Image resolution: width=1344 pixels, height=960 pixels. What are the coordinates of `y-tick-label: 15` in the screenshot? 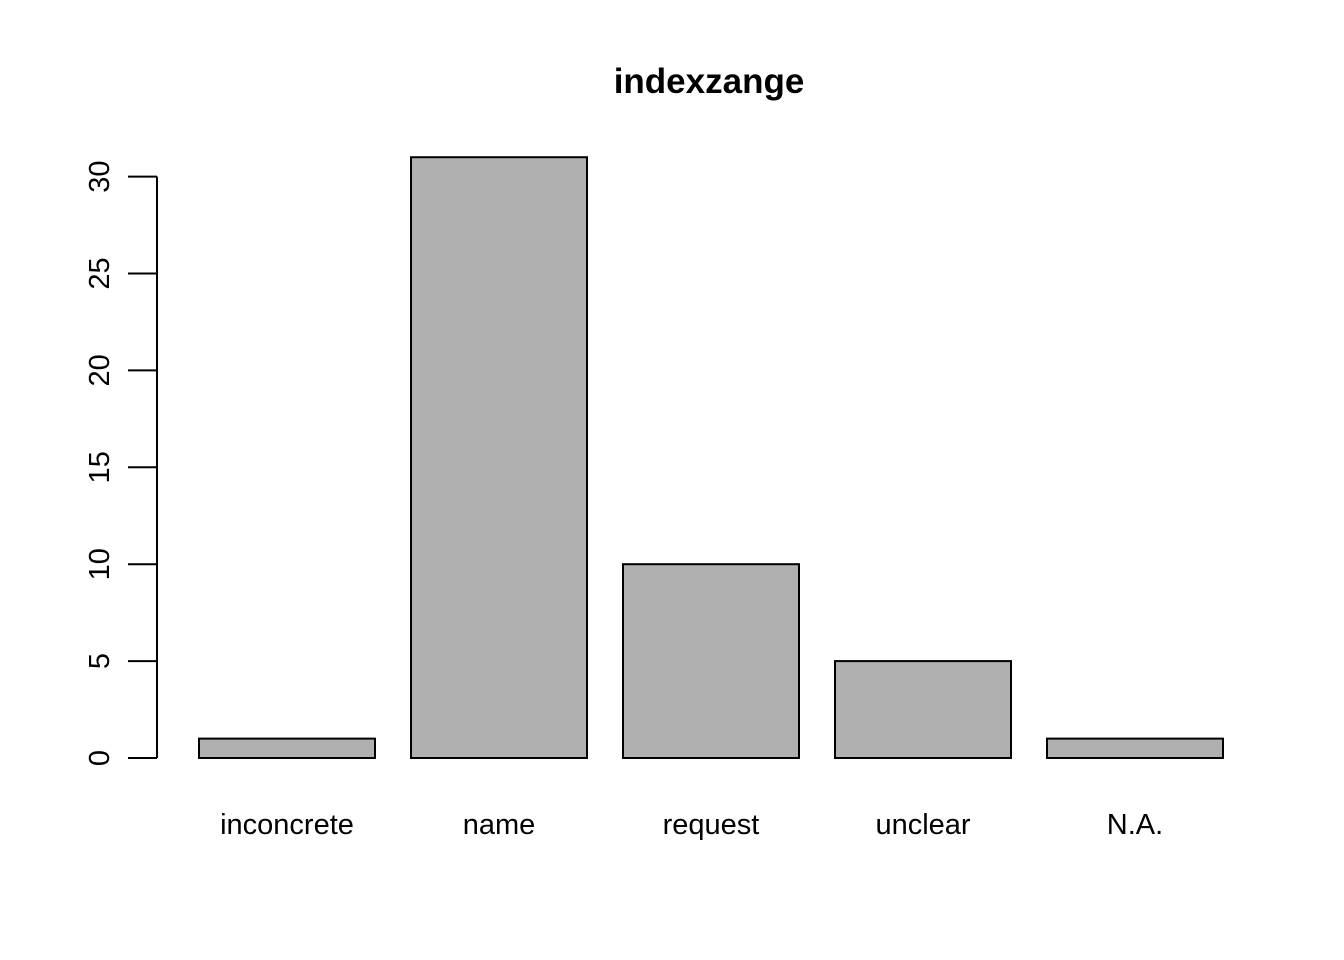 It's located at (100, 467).